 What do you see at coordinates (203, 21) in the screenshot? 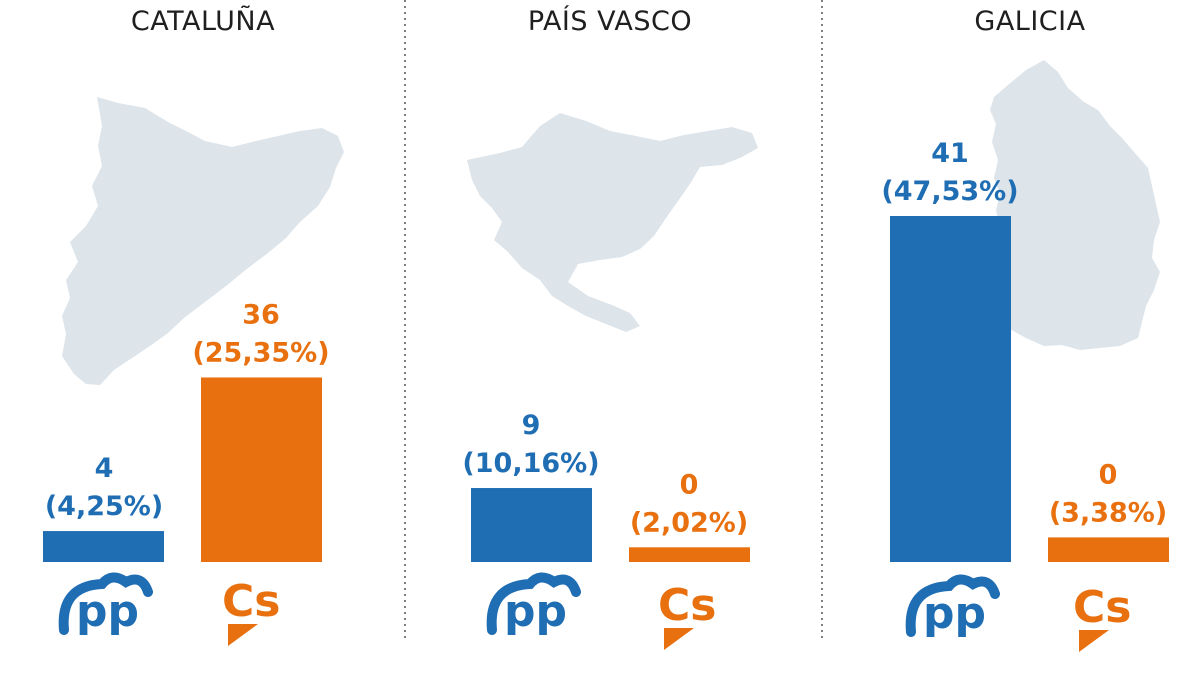
I see `region-title-cataluna: CATALUÑA` at bounding box center [203, 21].